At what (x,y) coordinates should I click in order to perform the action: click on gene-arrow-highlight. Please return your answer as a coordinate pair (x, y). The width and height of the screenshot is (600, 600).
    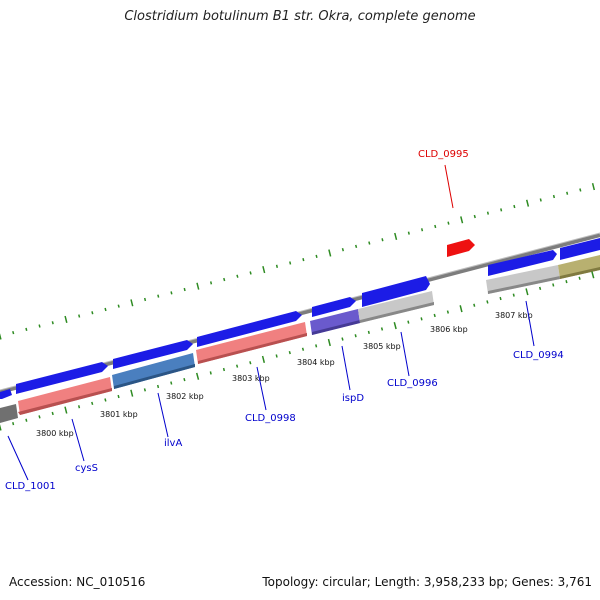
    Looking at the image, I should click on (461, 248).